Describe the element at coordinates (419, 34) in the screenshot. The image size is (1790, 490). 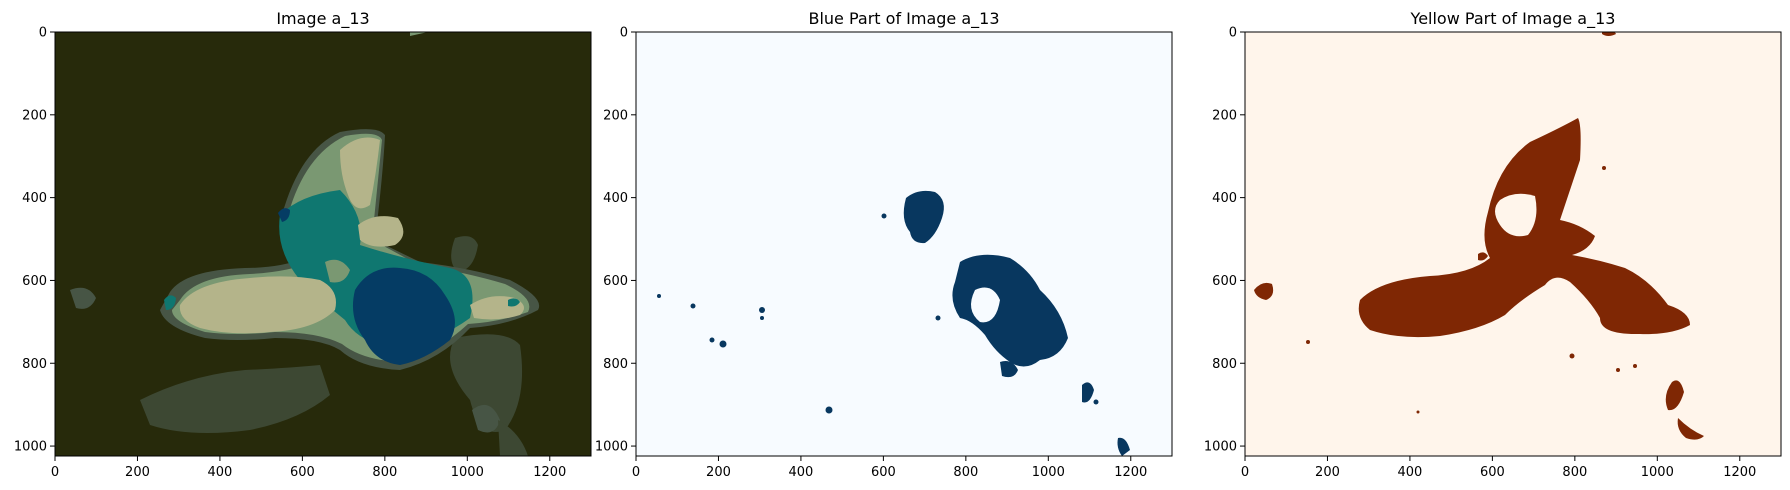
I see `object-sage` at that location.